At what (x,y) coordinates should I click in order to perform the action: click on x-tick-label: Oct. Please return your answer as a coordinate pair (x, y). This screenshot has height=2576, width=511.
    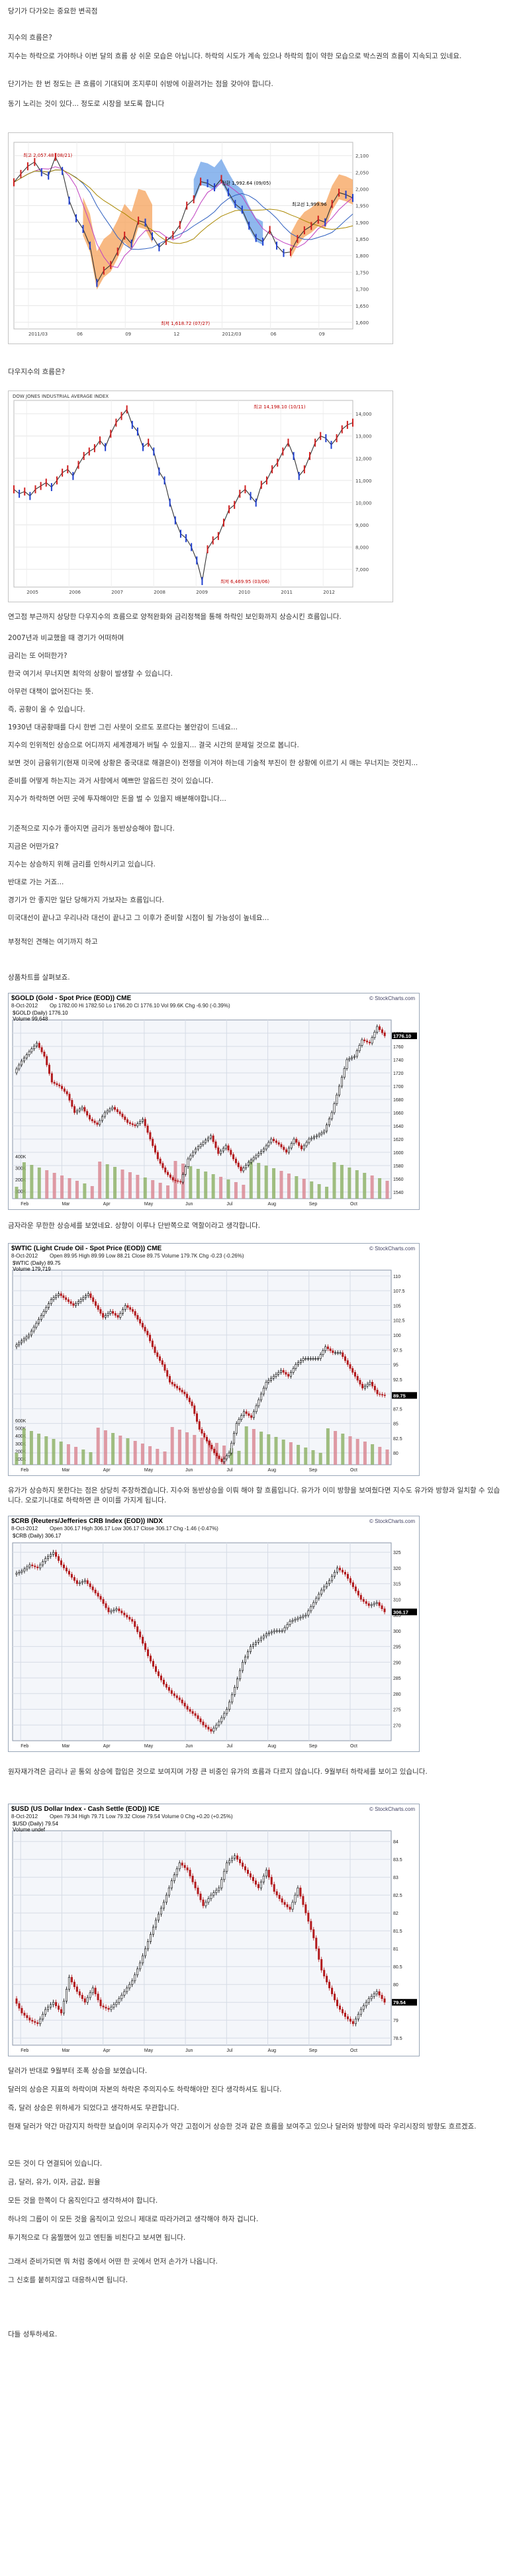
    Looking at the image, I should click on (353, 2050).